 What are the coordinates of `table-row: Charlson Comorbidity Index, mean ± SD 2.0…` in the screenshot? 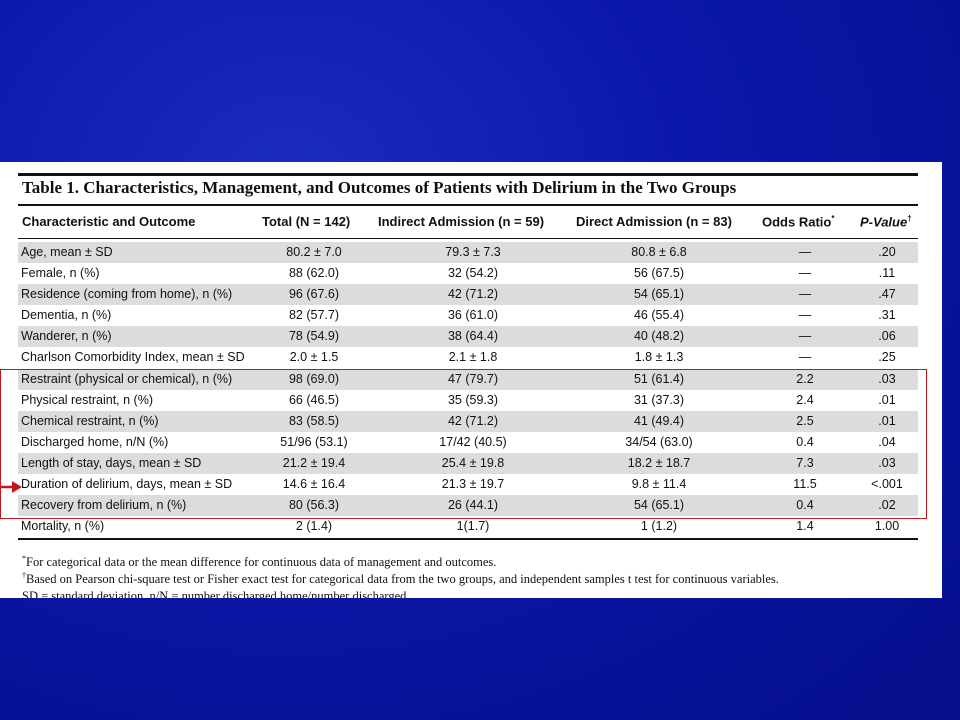 It's located at (468, 357).